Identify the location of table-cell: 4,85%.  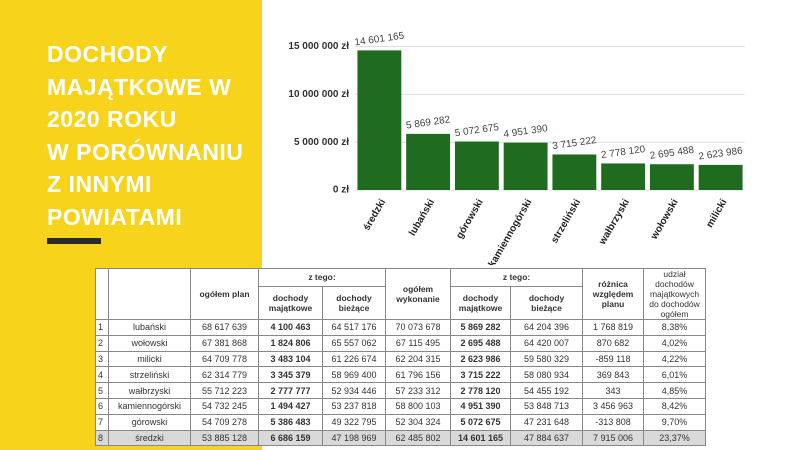
(675, 390).